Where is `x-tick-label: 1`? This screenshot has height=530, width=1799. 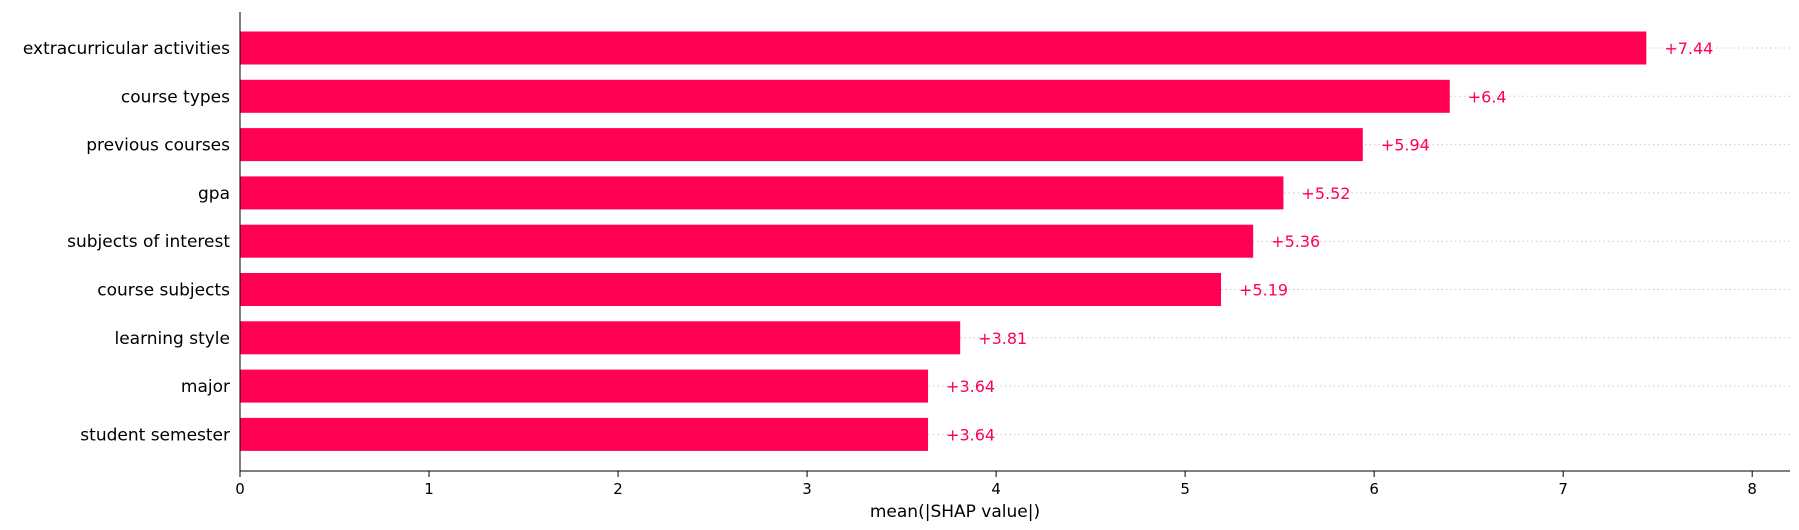
x-tick-label: 1 is located at coordinates (429, 489).